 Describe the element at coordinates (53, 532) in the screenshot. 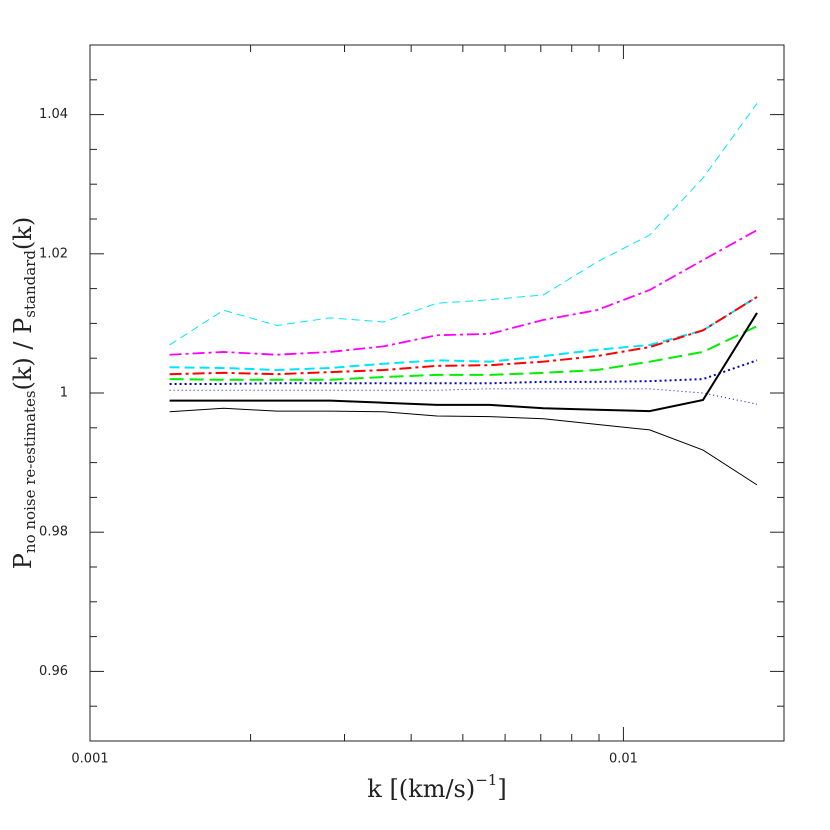

I see `y-tick-label: 0.98` at that location.